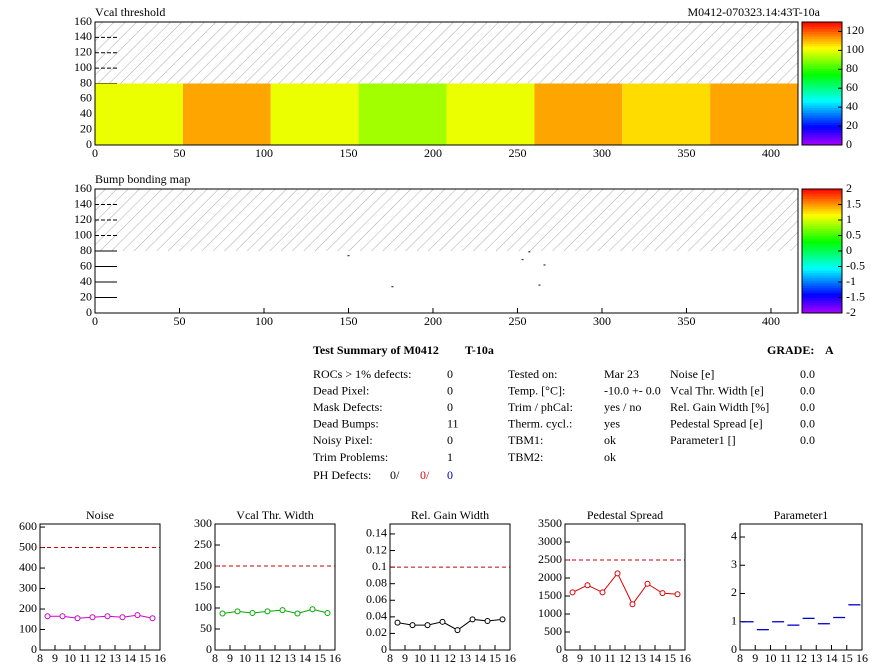 Image resolution: width=896 pixels, height=672 pixels. Describe the element at coordinates (28, 587) in the screenshot. I see `y-tick-label: 300` at that location.